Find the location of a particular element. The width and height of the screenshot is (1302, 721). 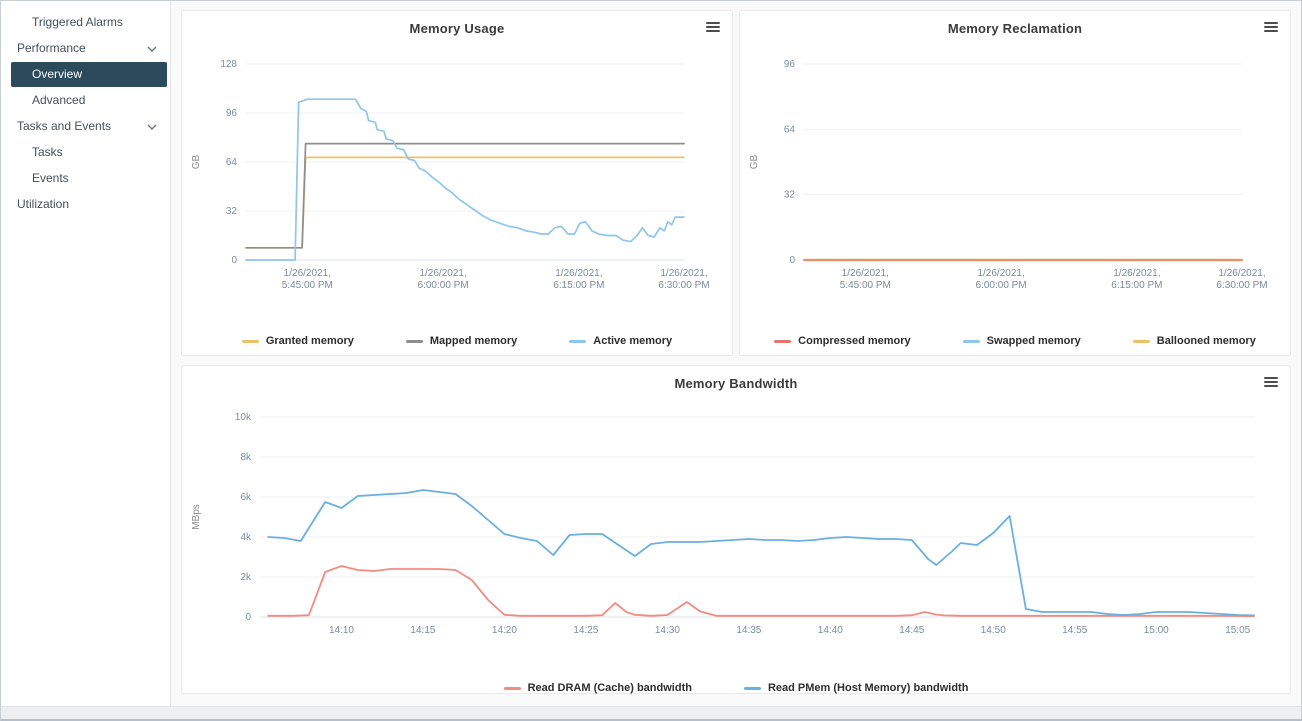

chart-title: Memory Reclamation is located at coordinates (1015, 28).